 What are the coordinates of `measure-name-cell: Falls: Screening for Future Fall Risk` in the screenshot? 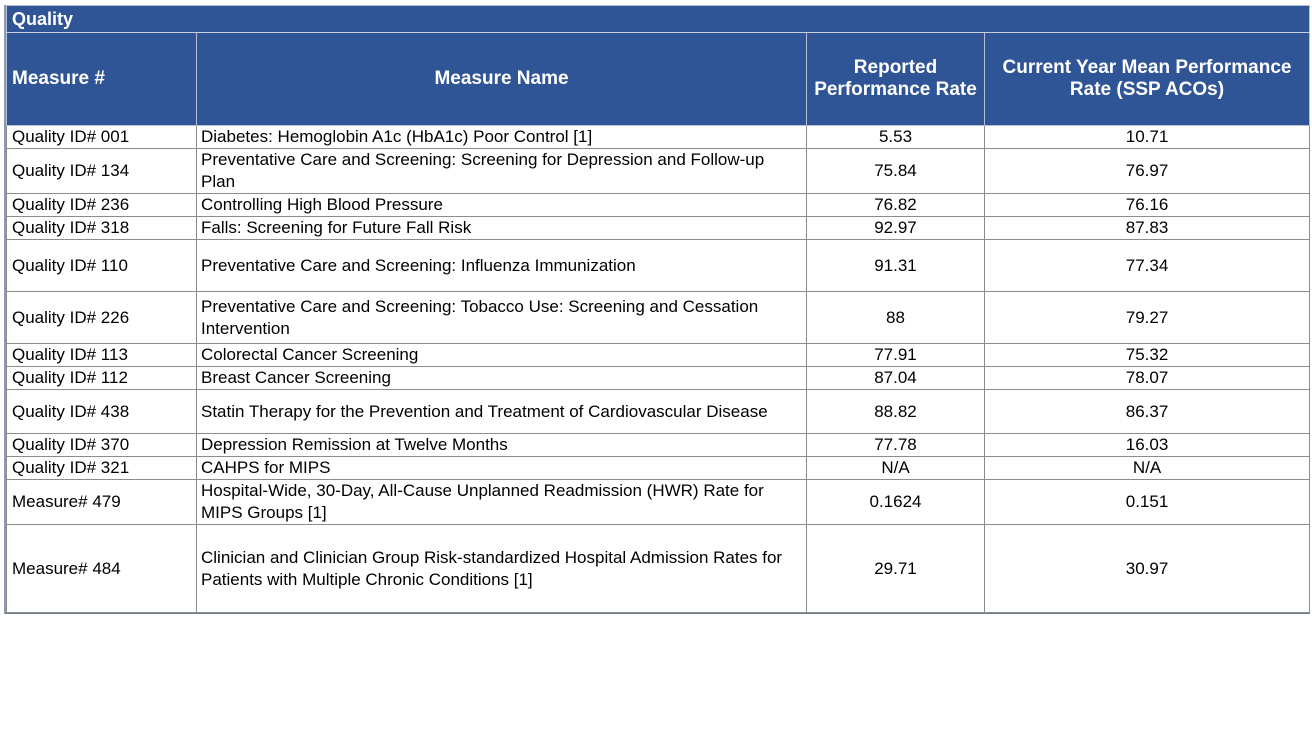 It's located at (501, 228).